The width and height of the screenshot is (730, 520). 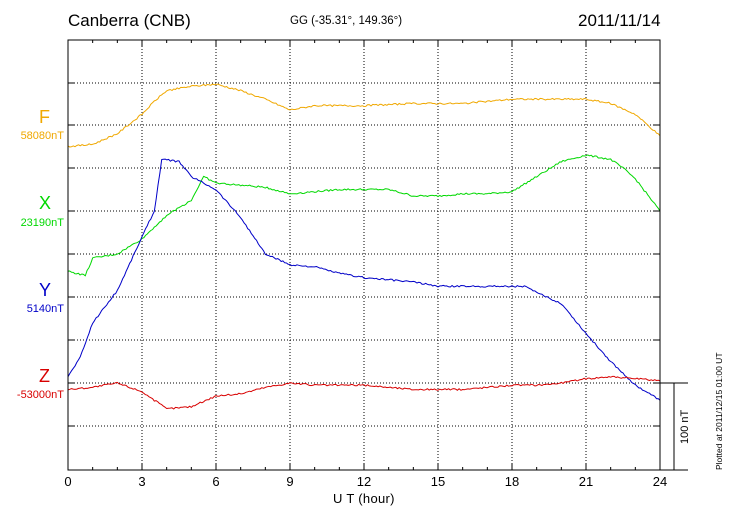 What do you see at coordinates (40, 395) in the screenshot?
I see `series-baseline-z: -53000nT` at bounding box center [40, 395].